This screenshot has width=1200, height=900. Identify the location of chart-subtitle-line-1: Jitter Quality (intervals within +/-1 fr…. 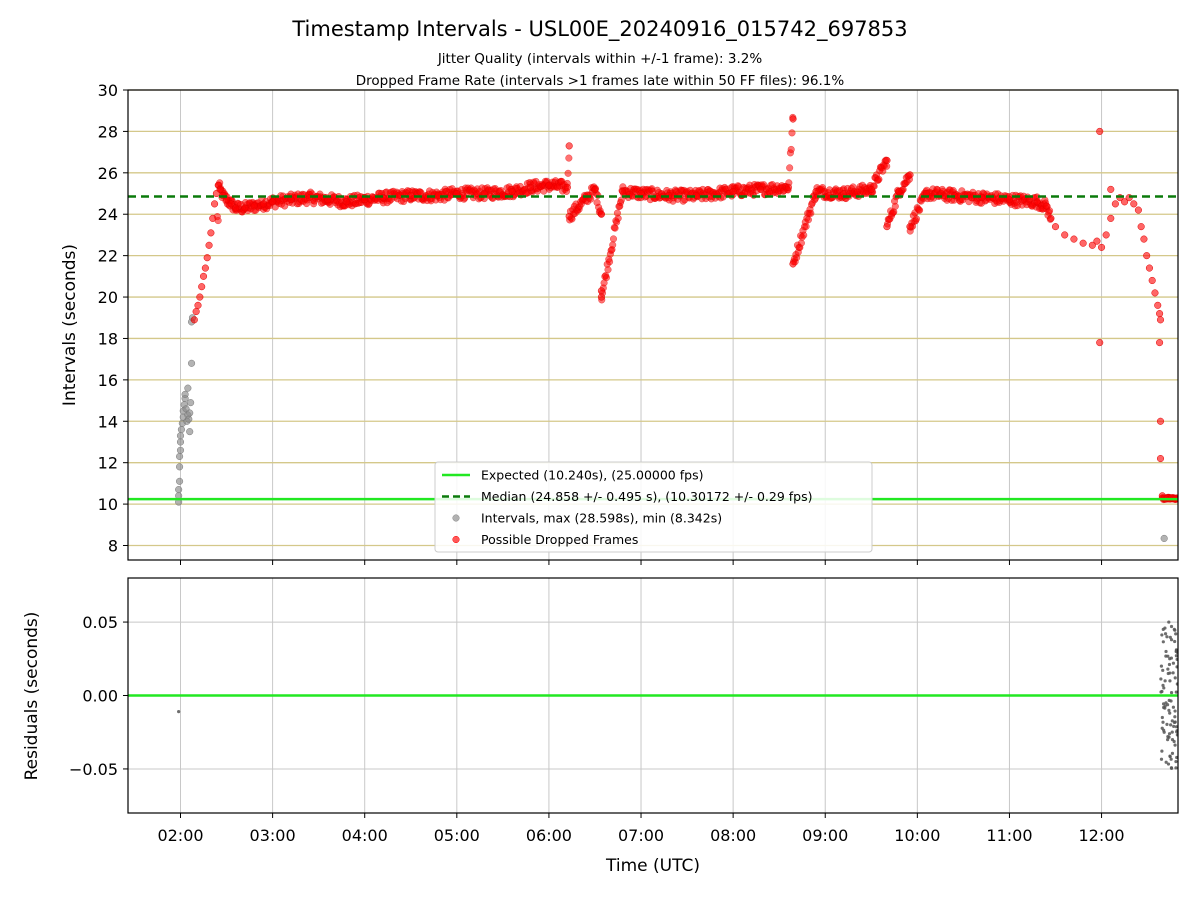
(600, 59).